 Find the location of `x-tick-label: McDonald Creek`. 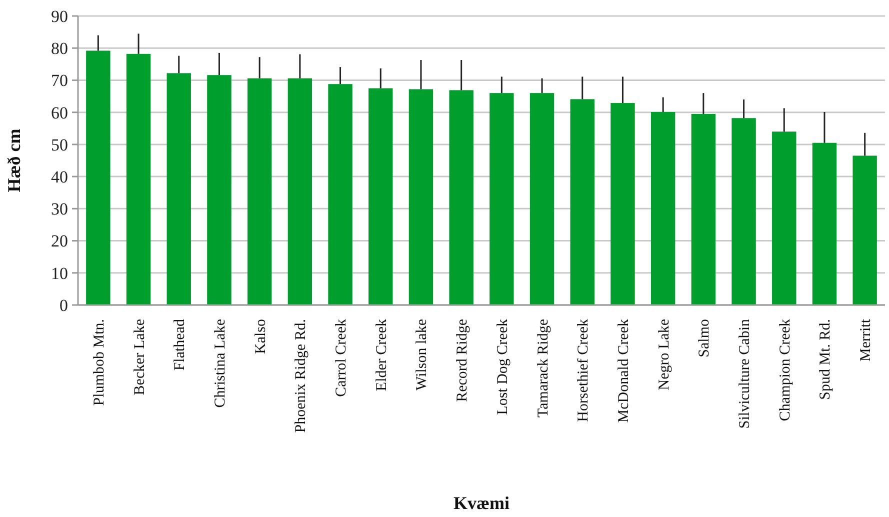

x-tick-label: McDonald Creek is located at coordinates (624, 370).